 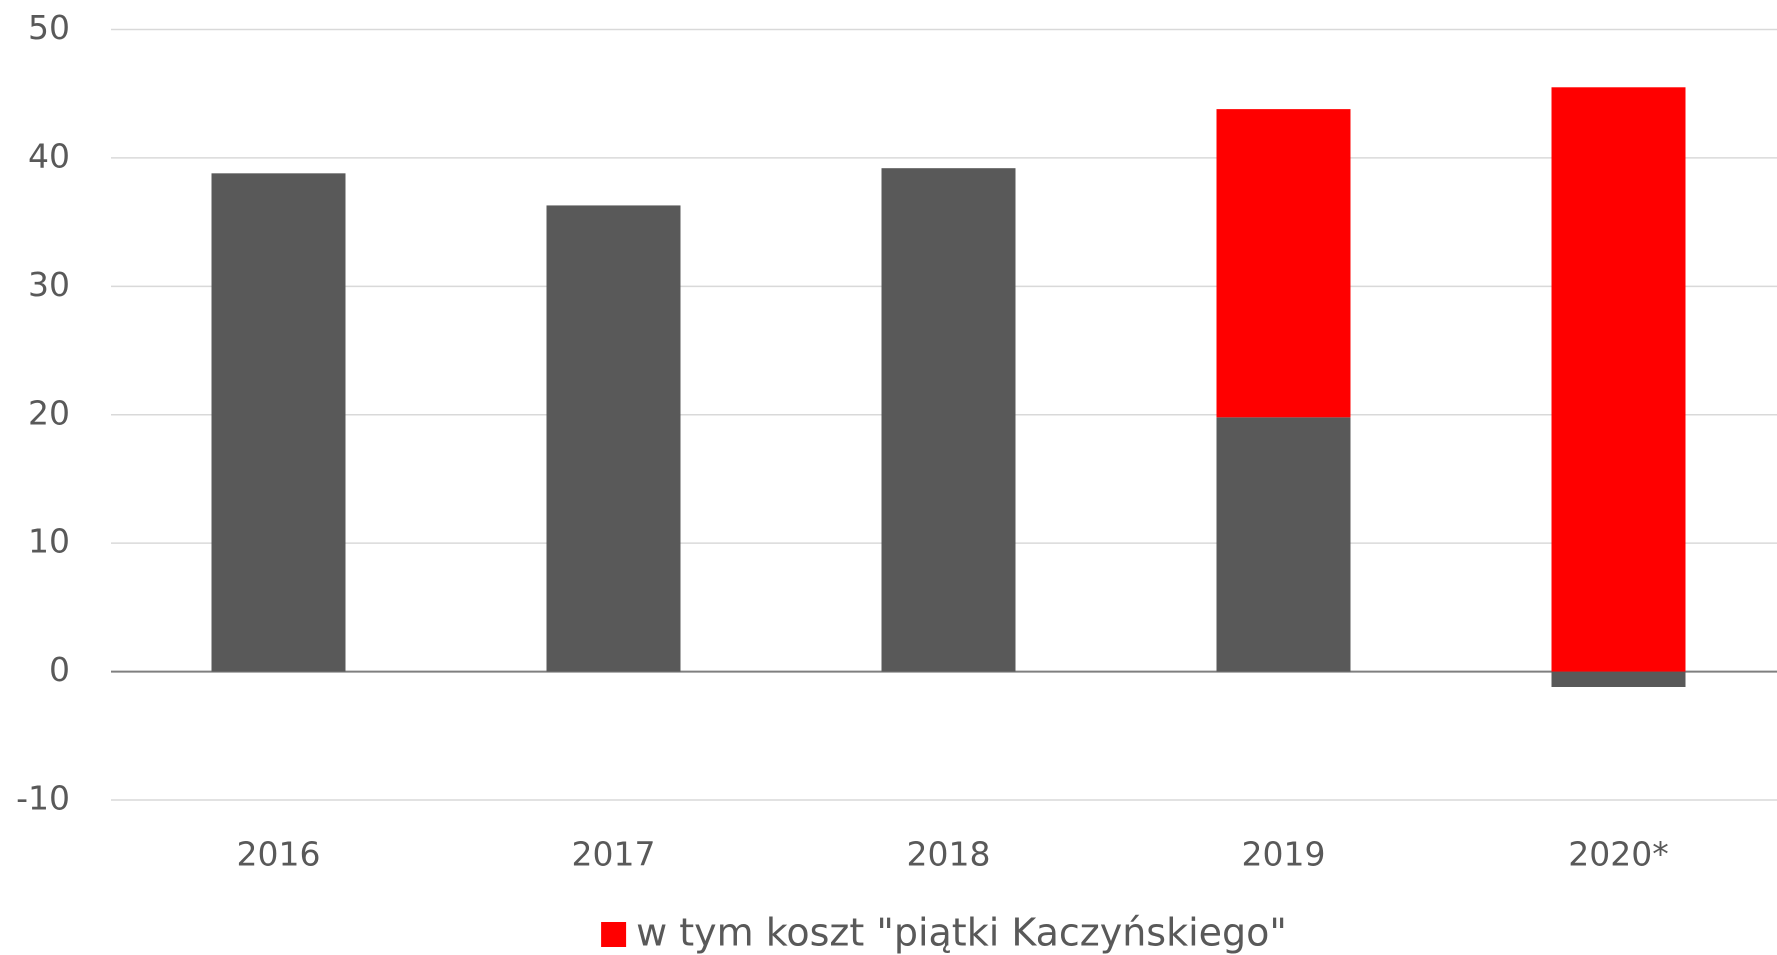 I want to click on y-tick-label: 10, so click(x=49, y=541).